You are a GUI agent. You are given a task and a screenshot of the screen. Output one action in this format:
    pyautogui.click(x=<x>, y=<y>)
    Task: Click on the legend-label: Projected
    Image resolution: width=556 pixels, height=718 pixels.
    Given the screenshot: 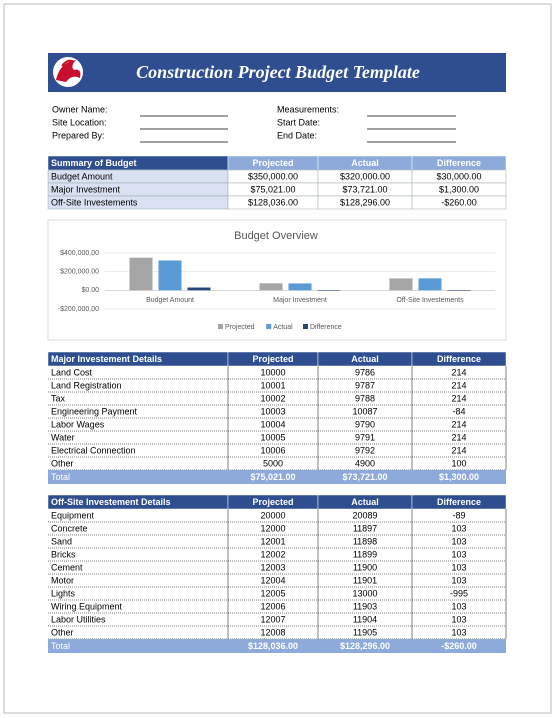 What is the action you would take?
    pyautogui.click(x=240, y=327)
    